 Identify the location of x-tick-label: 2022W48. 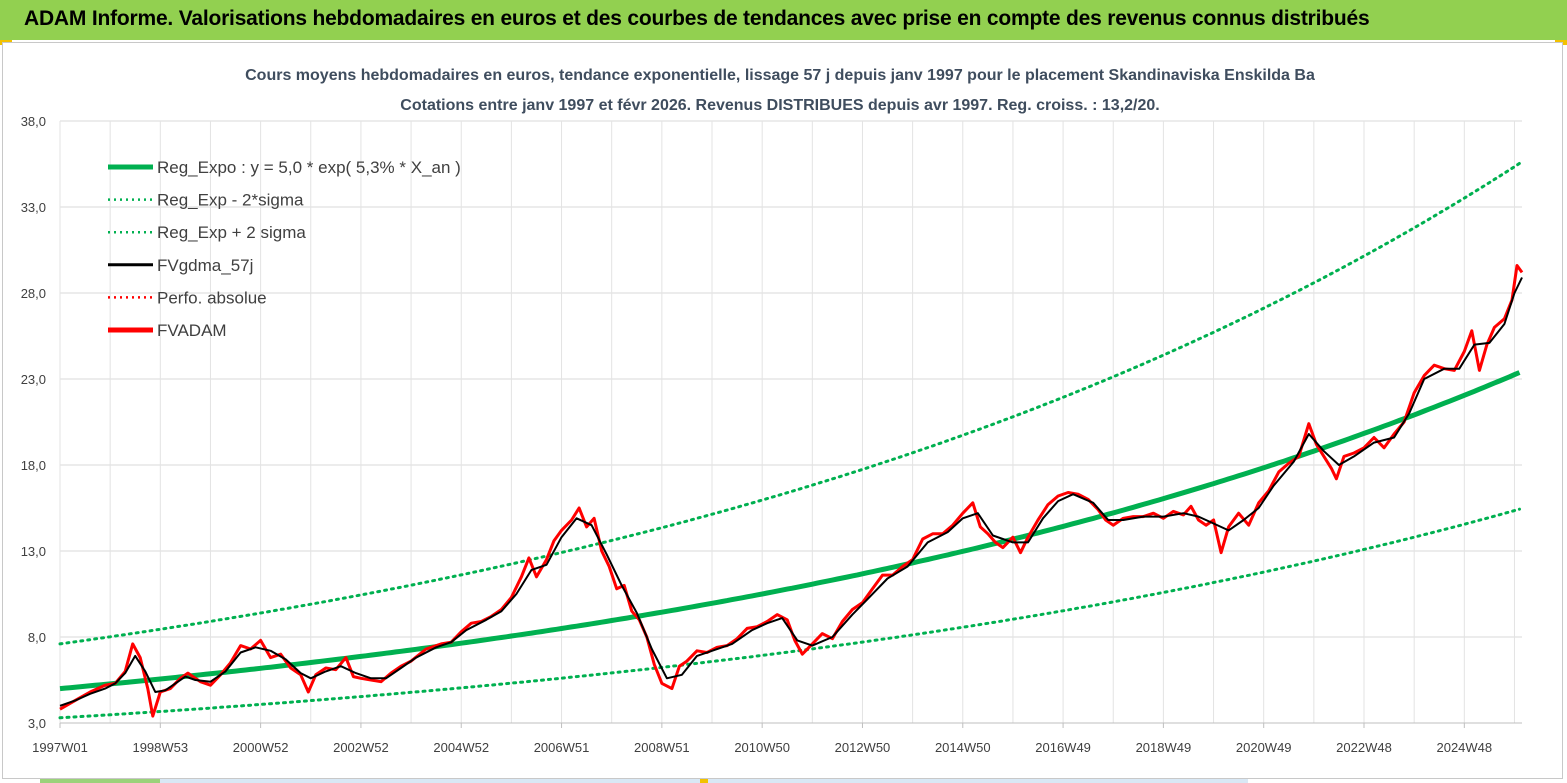
(1364, 747).